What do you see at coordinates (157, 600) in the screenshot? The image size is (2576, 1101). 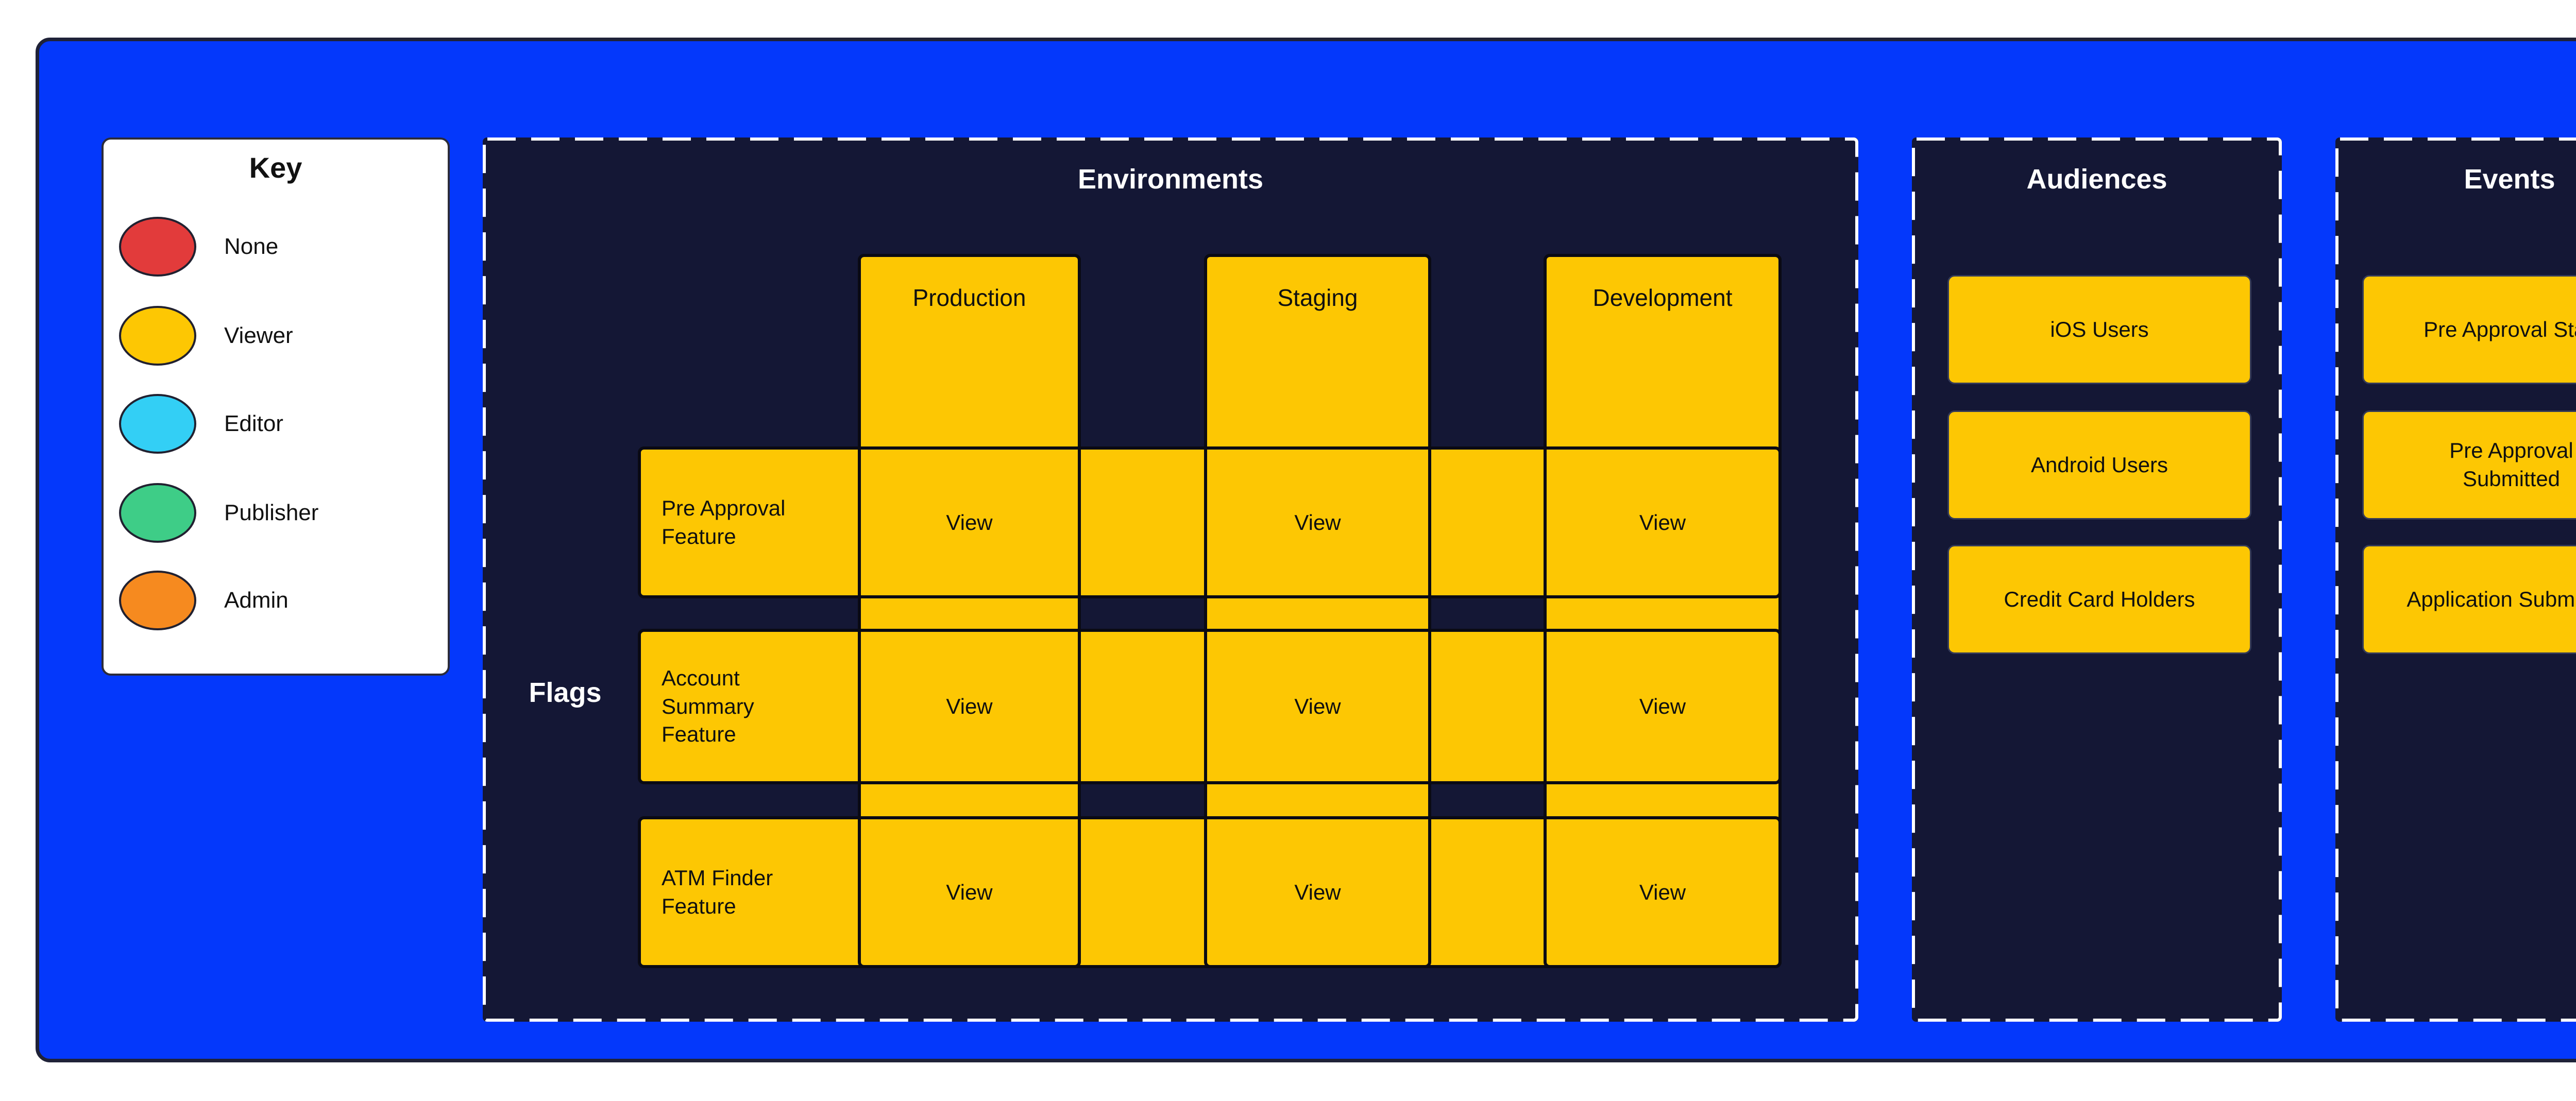 I see `admin-color-swatch` at bounding box center [157, 600].